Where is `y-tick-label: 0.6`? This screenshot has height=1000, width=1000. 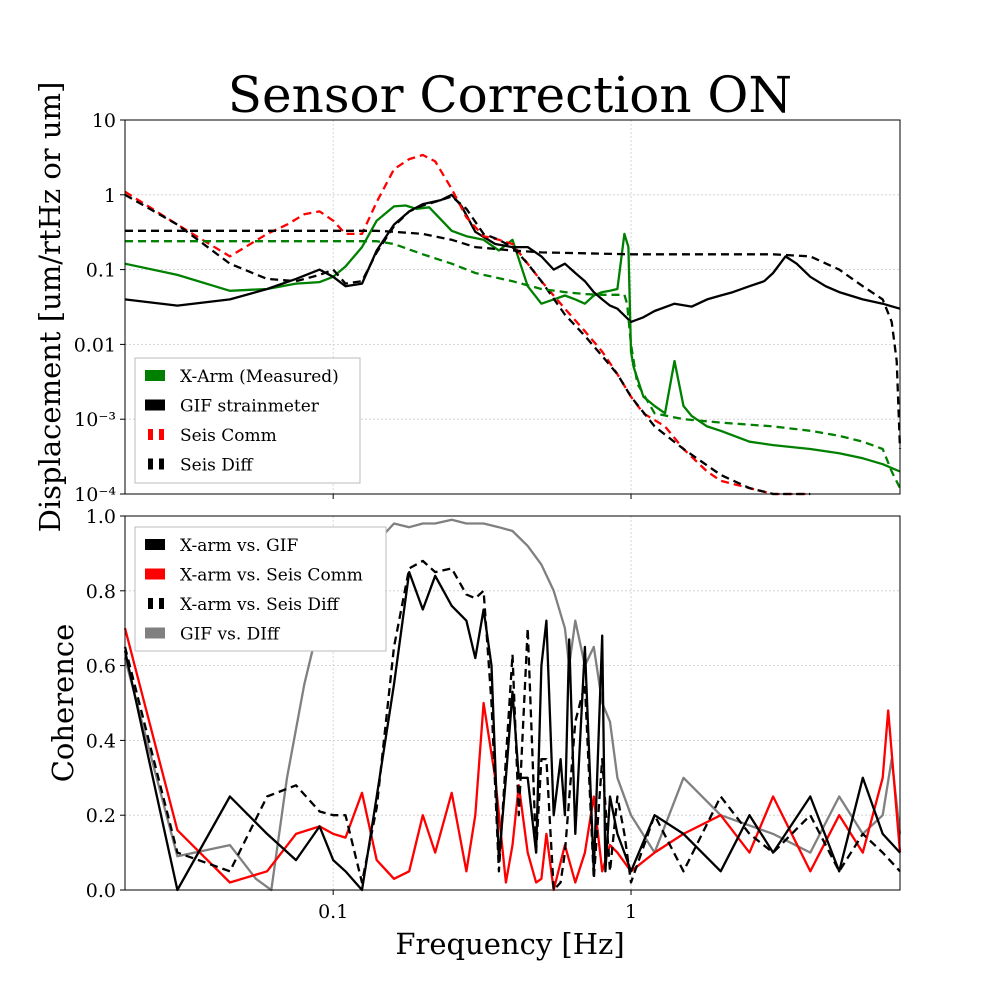
y-tick-label: 0.6 is located at coordinates (101, 667).